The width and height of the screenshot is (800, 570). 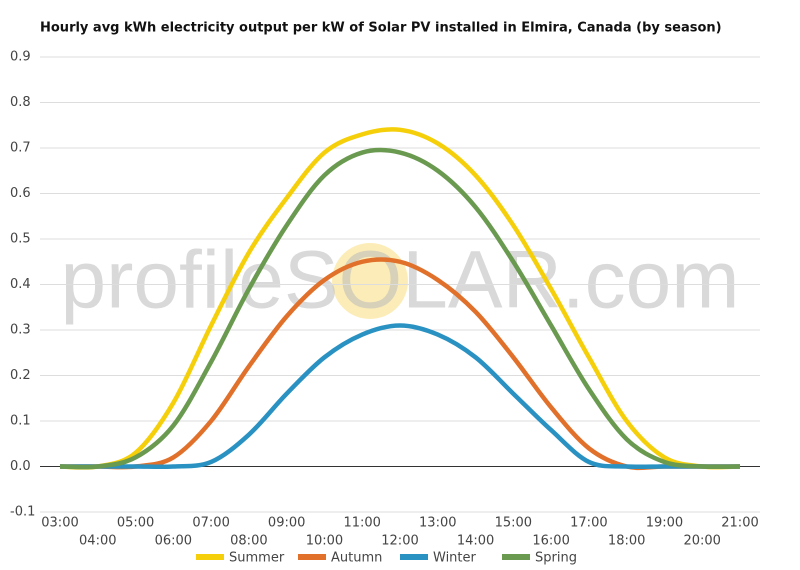 I want to click on x-tick-label: 04:00, so click(x=97, y=541).